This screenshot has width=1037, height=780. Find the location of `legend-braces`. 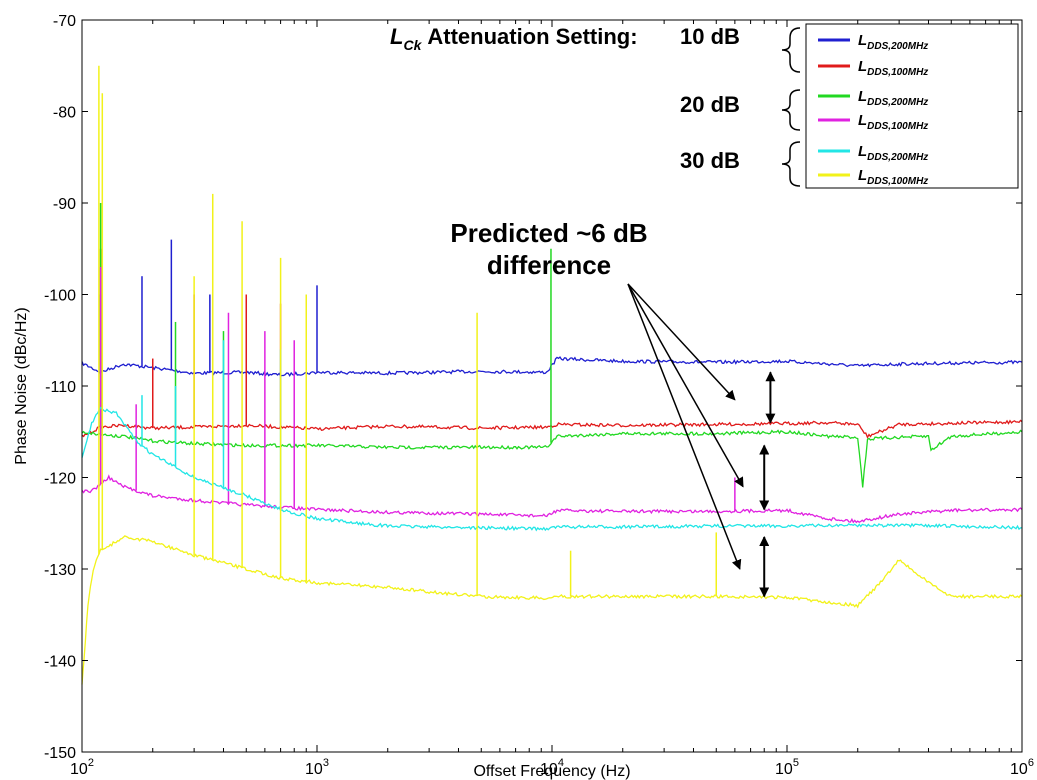

legend-braces is located at coordinates (791, 107).